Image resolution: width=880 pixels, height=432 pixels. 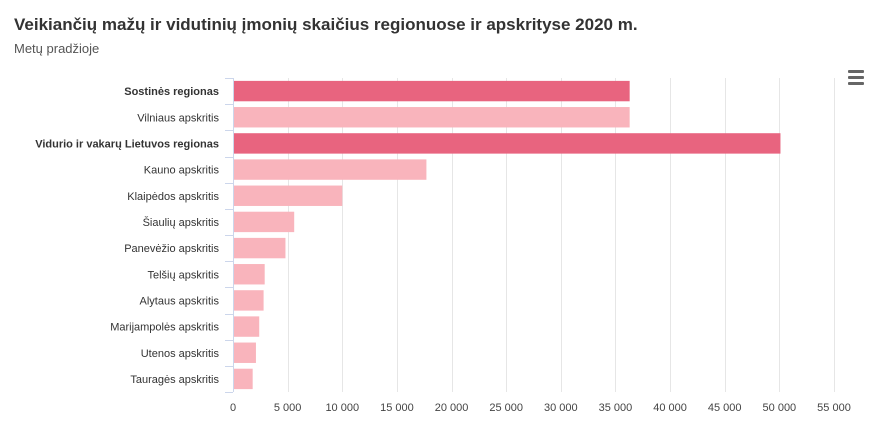 What do you see at coordinates (233, 408) in the screenshot?
I see `x-tick-label: 0` at bounding box center [233, 408].